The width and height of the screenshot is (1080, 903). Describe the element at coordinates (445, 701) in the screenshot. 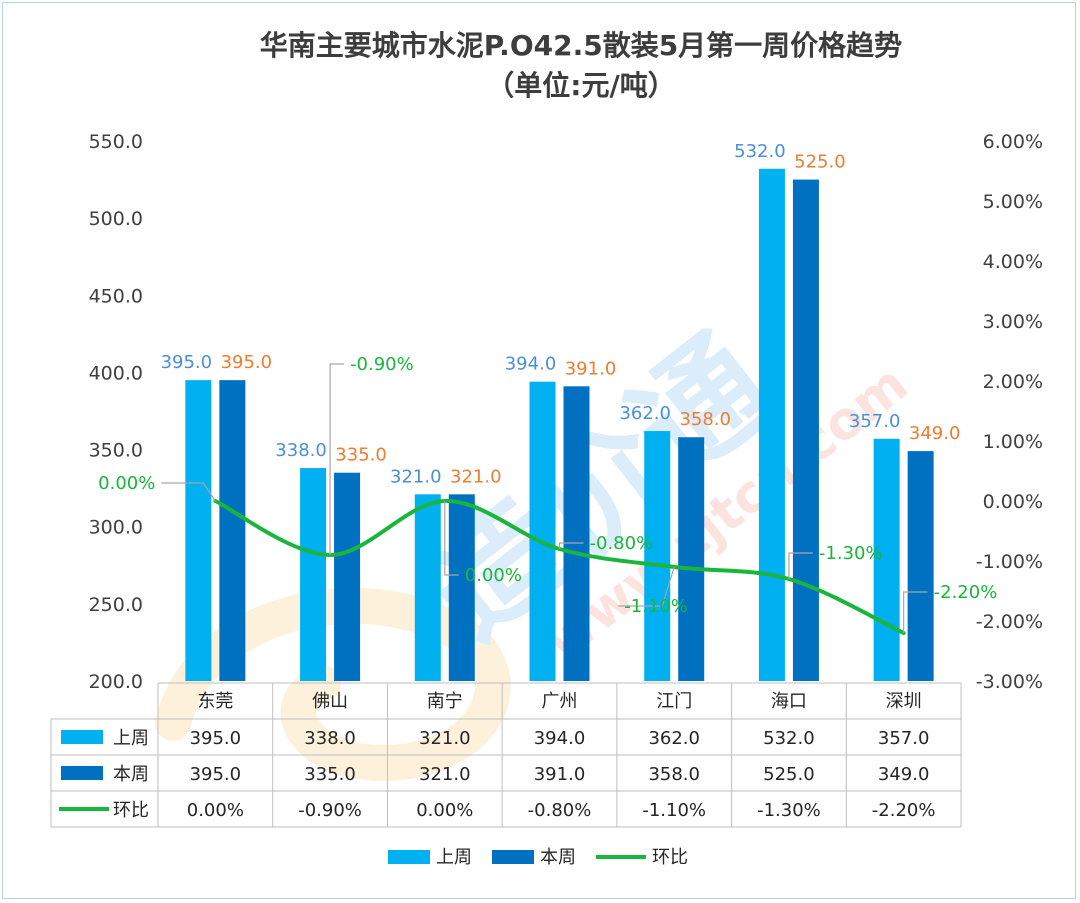

I see `category-label: 南宁` at that location.